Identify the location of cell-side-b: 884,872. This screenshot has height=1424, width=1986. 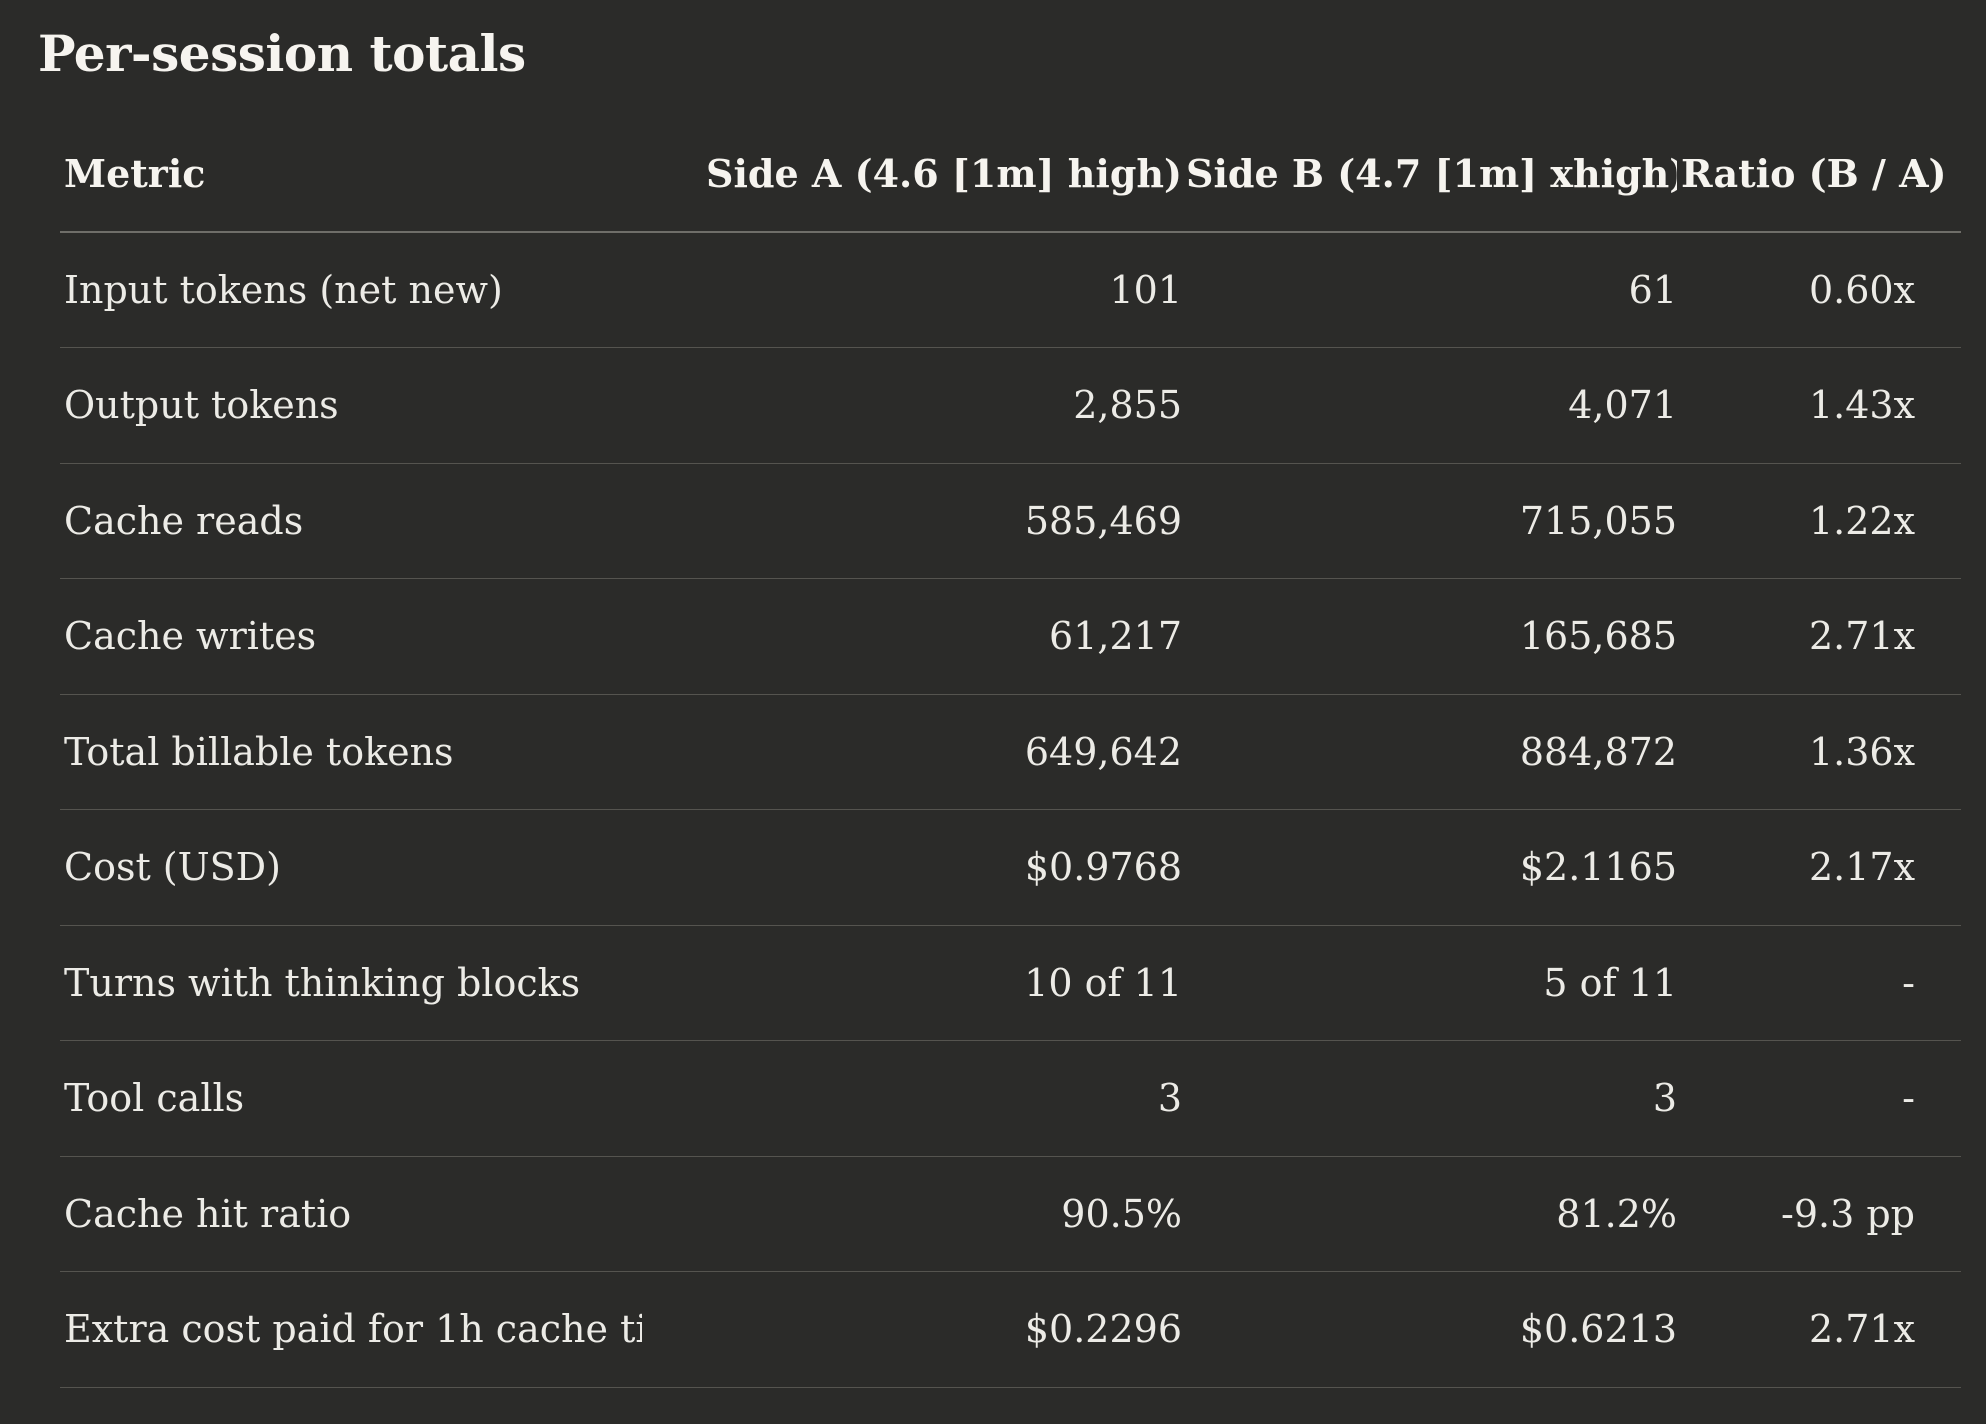
(1429, 752).